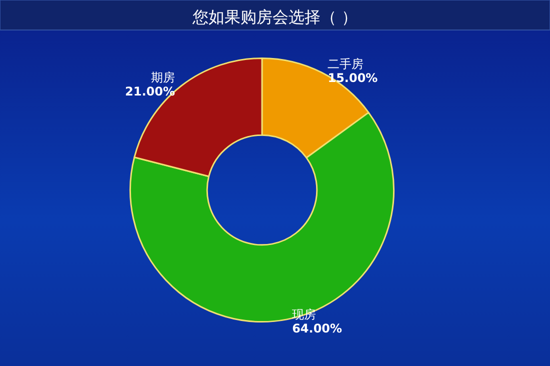  What do you see at coordinates (317, 328) in the screenshot?
I see `data-label: 64.00%` at bounding box center [317, 328].